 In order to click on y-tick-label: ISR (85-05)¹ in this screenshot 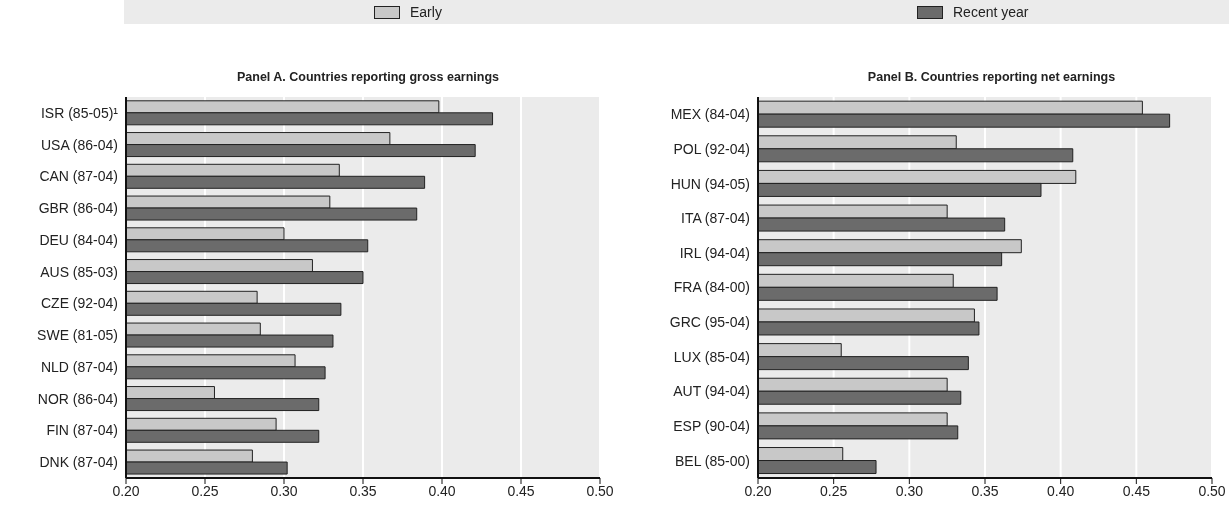, I will do `click(79, 112)`.